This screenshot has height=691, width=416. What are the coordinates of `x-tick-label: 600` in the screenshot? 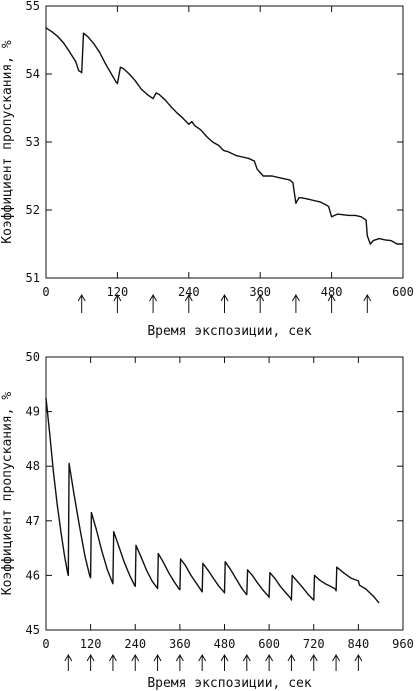 It's located at (269, 644).